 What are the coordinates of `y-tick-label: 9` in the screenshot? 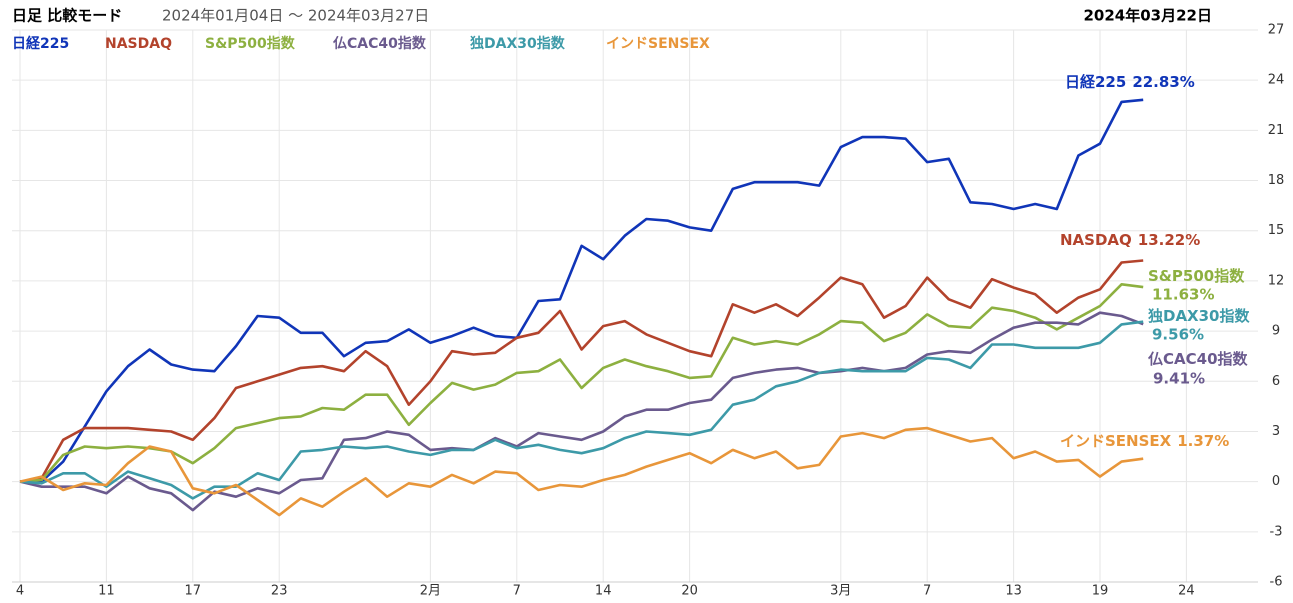 It's located at (1276, 331).